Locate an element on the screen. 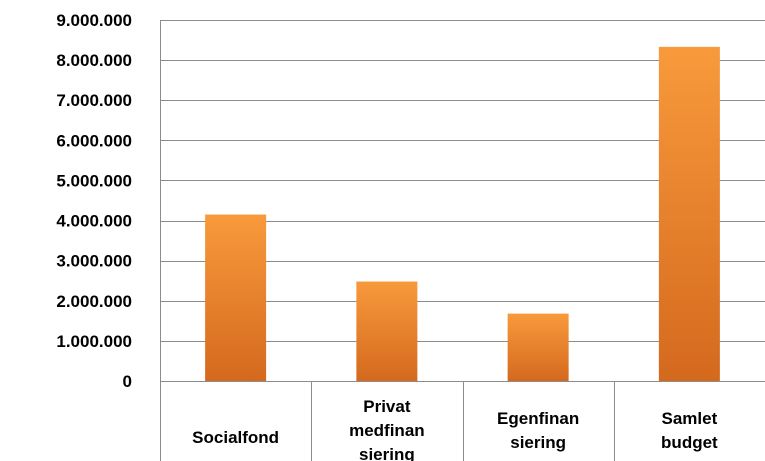  x-category-label-0-line-0: Socialfond is located at coordinates (235, 437).